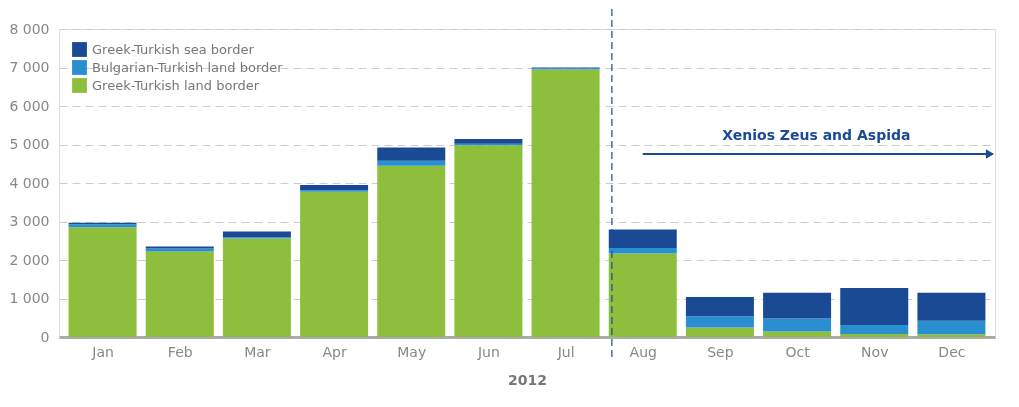 Image resolution: width=1019 pixels, height=407 pixels. What do you see at coordinates (816, 135) in the screenshot?
I see `annotation: Xenios Zeus and Aspida` at bounding box center [816, 135].